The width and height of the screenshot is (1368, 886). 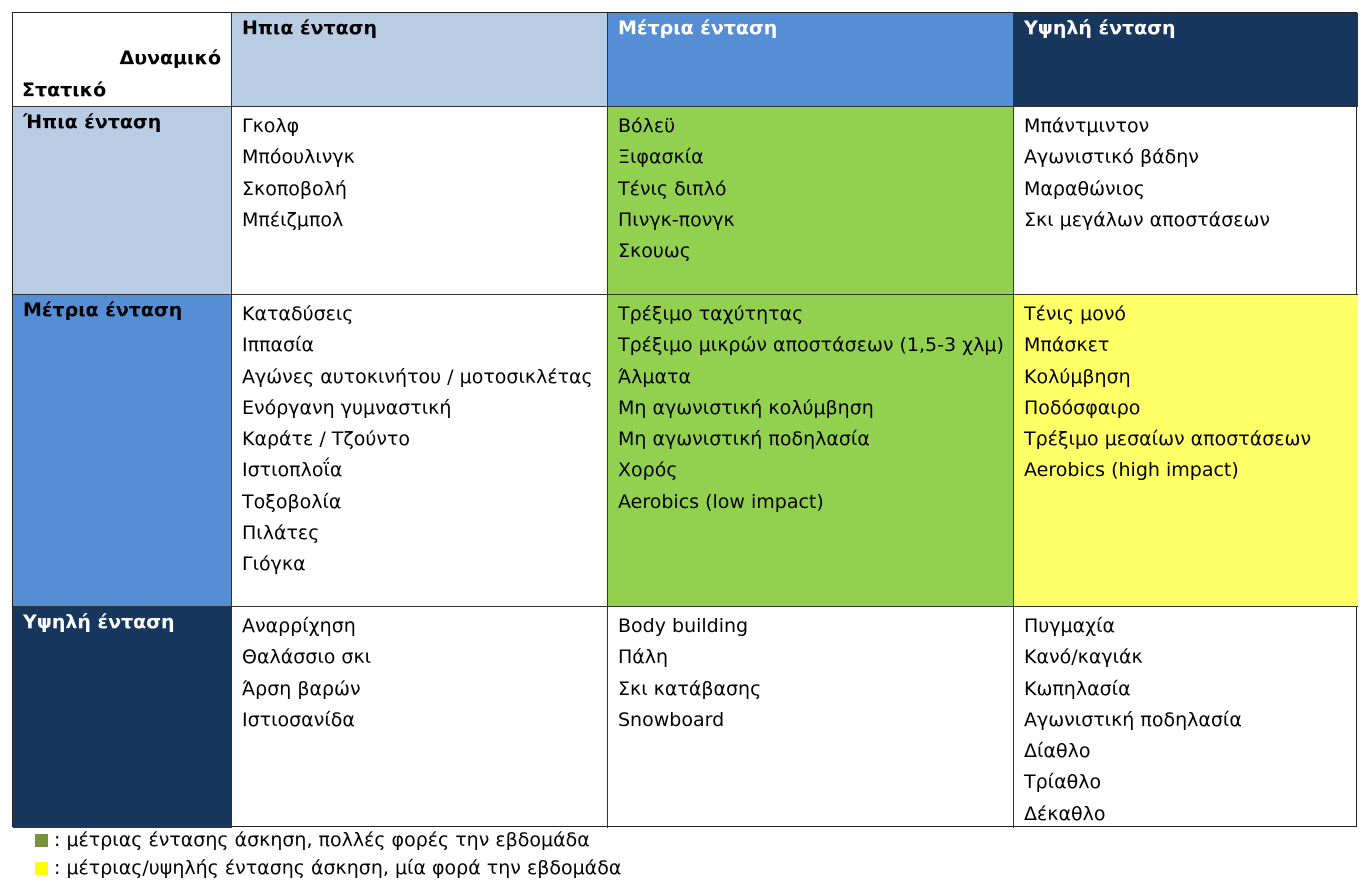 What do you see at coordinates (671, 719) in the screenshot?
I see `list-item: Snowboard` at bounding box center [671, 719].